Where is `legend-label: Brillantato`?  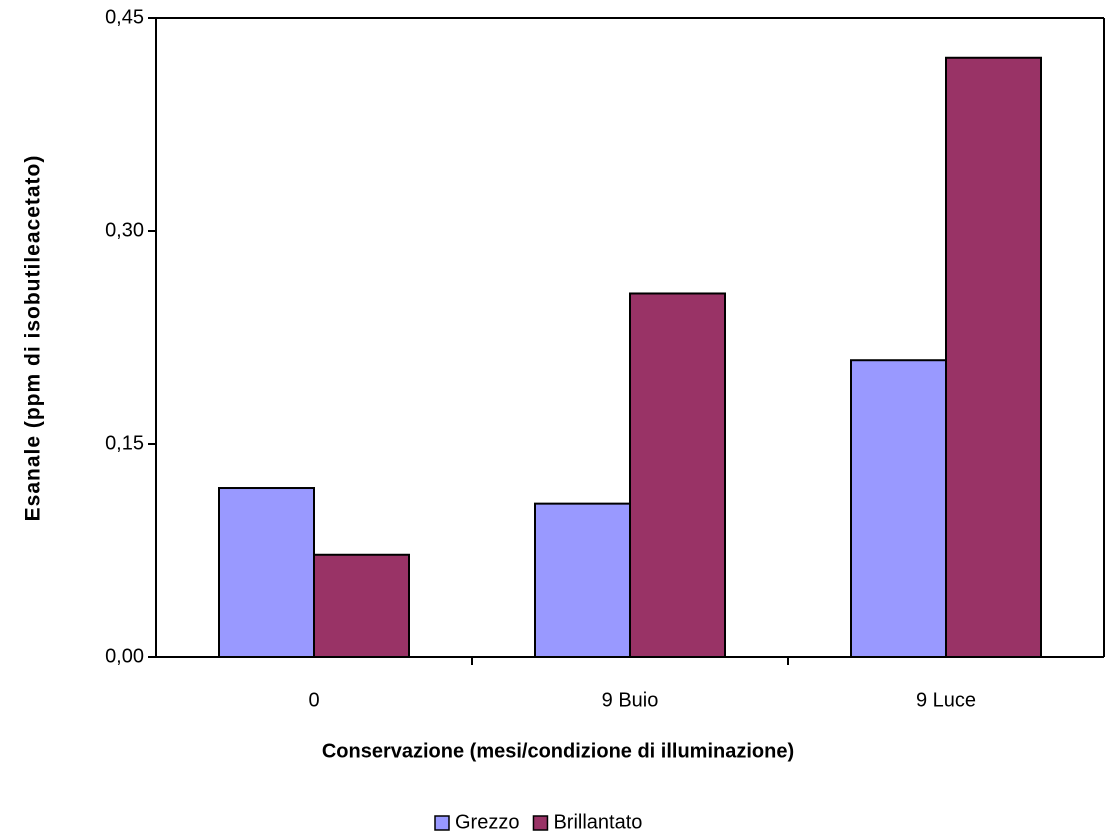
legend-label: Brillantato is located at coordinates (597, 822).